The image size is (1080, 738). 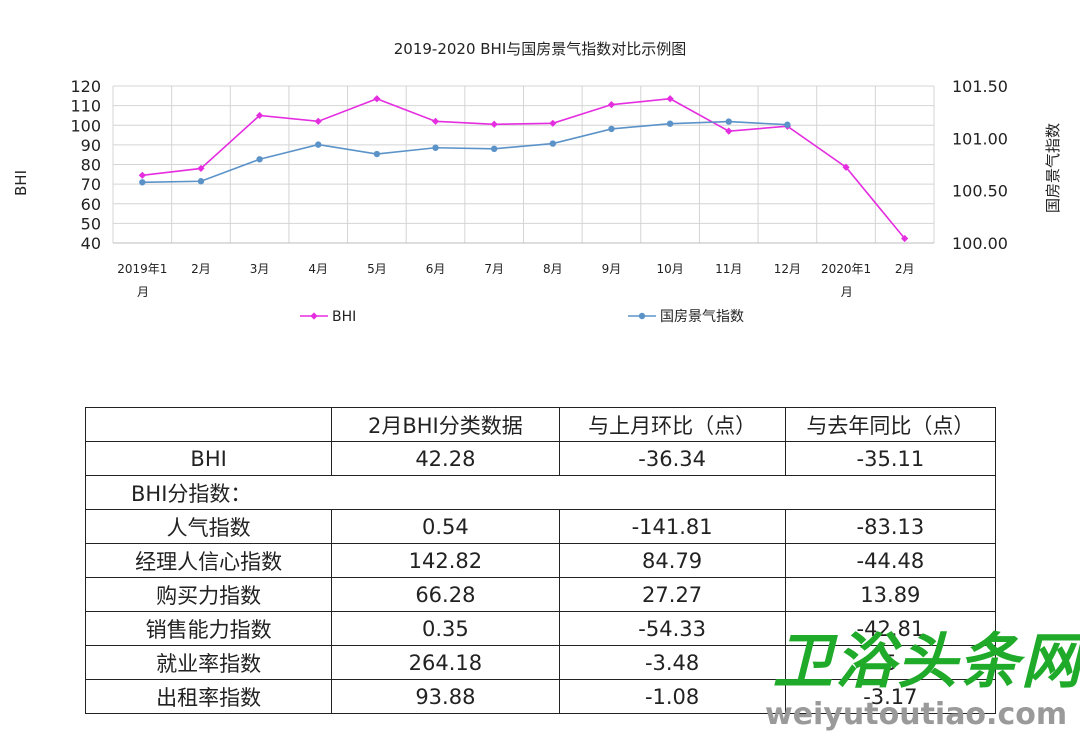 I want to click on y-tick-label: 70, so click(x=91, y=184).